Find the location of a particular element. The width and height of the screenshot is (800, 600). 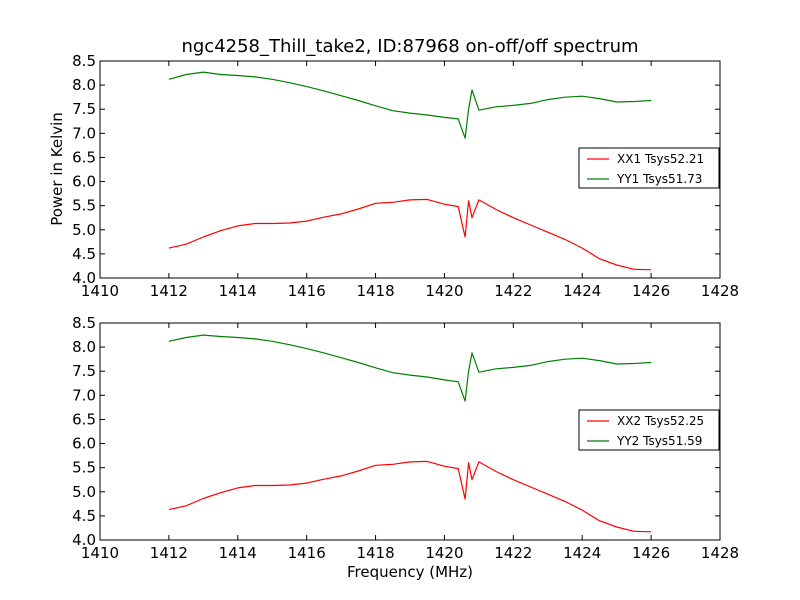

y-axis-label: Power in Kelvin is located at coordinates (57, 169).